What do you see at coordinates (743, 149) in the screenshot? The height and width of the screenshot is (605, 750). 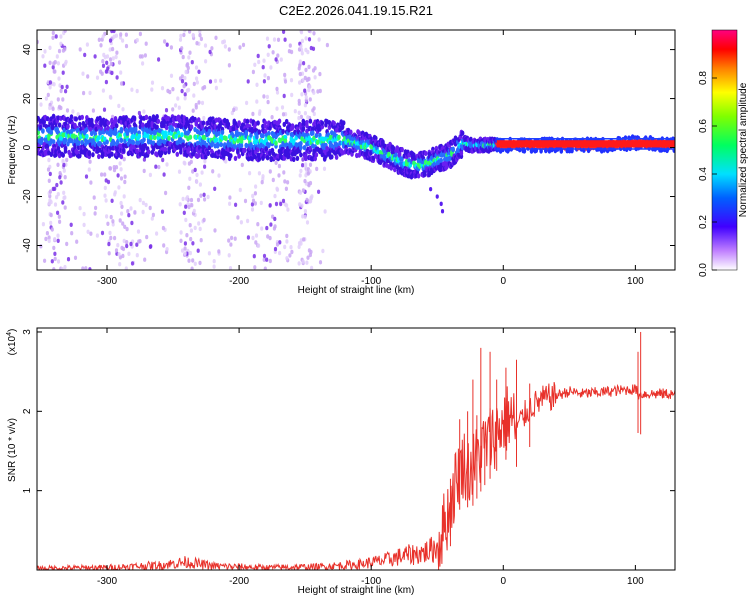 I see `colorbar-label: Normalized spectral amplitude` at bounding box center [743, 149].